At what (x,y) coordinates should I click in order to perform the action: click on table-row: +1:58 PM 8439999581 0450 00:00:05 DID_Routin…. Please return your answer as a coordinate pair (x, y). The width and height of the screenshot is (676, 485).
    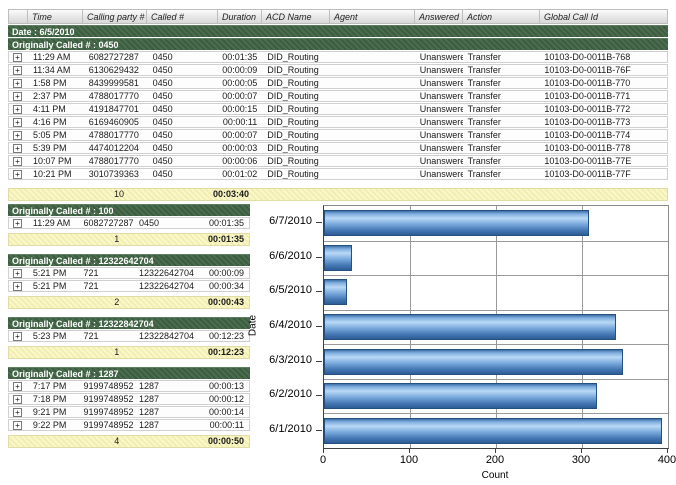
    Looking at the image, I should click on (338, 83).